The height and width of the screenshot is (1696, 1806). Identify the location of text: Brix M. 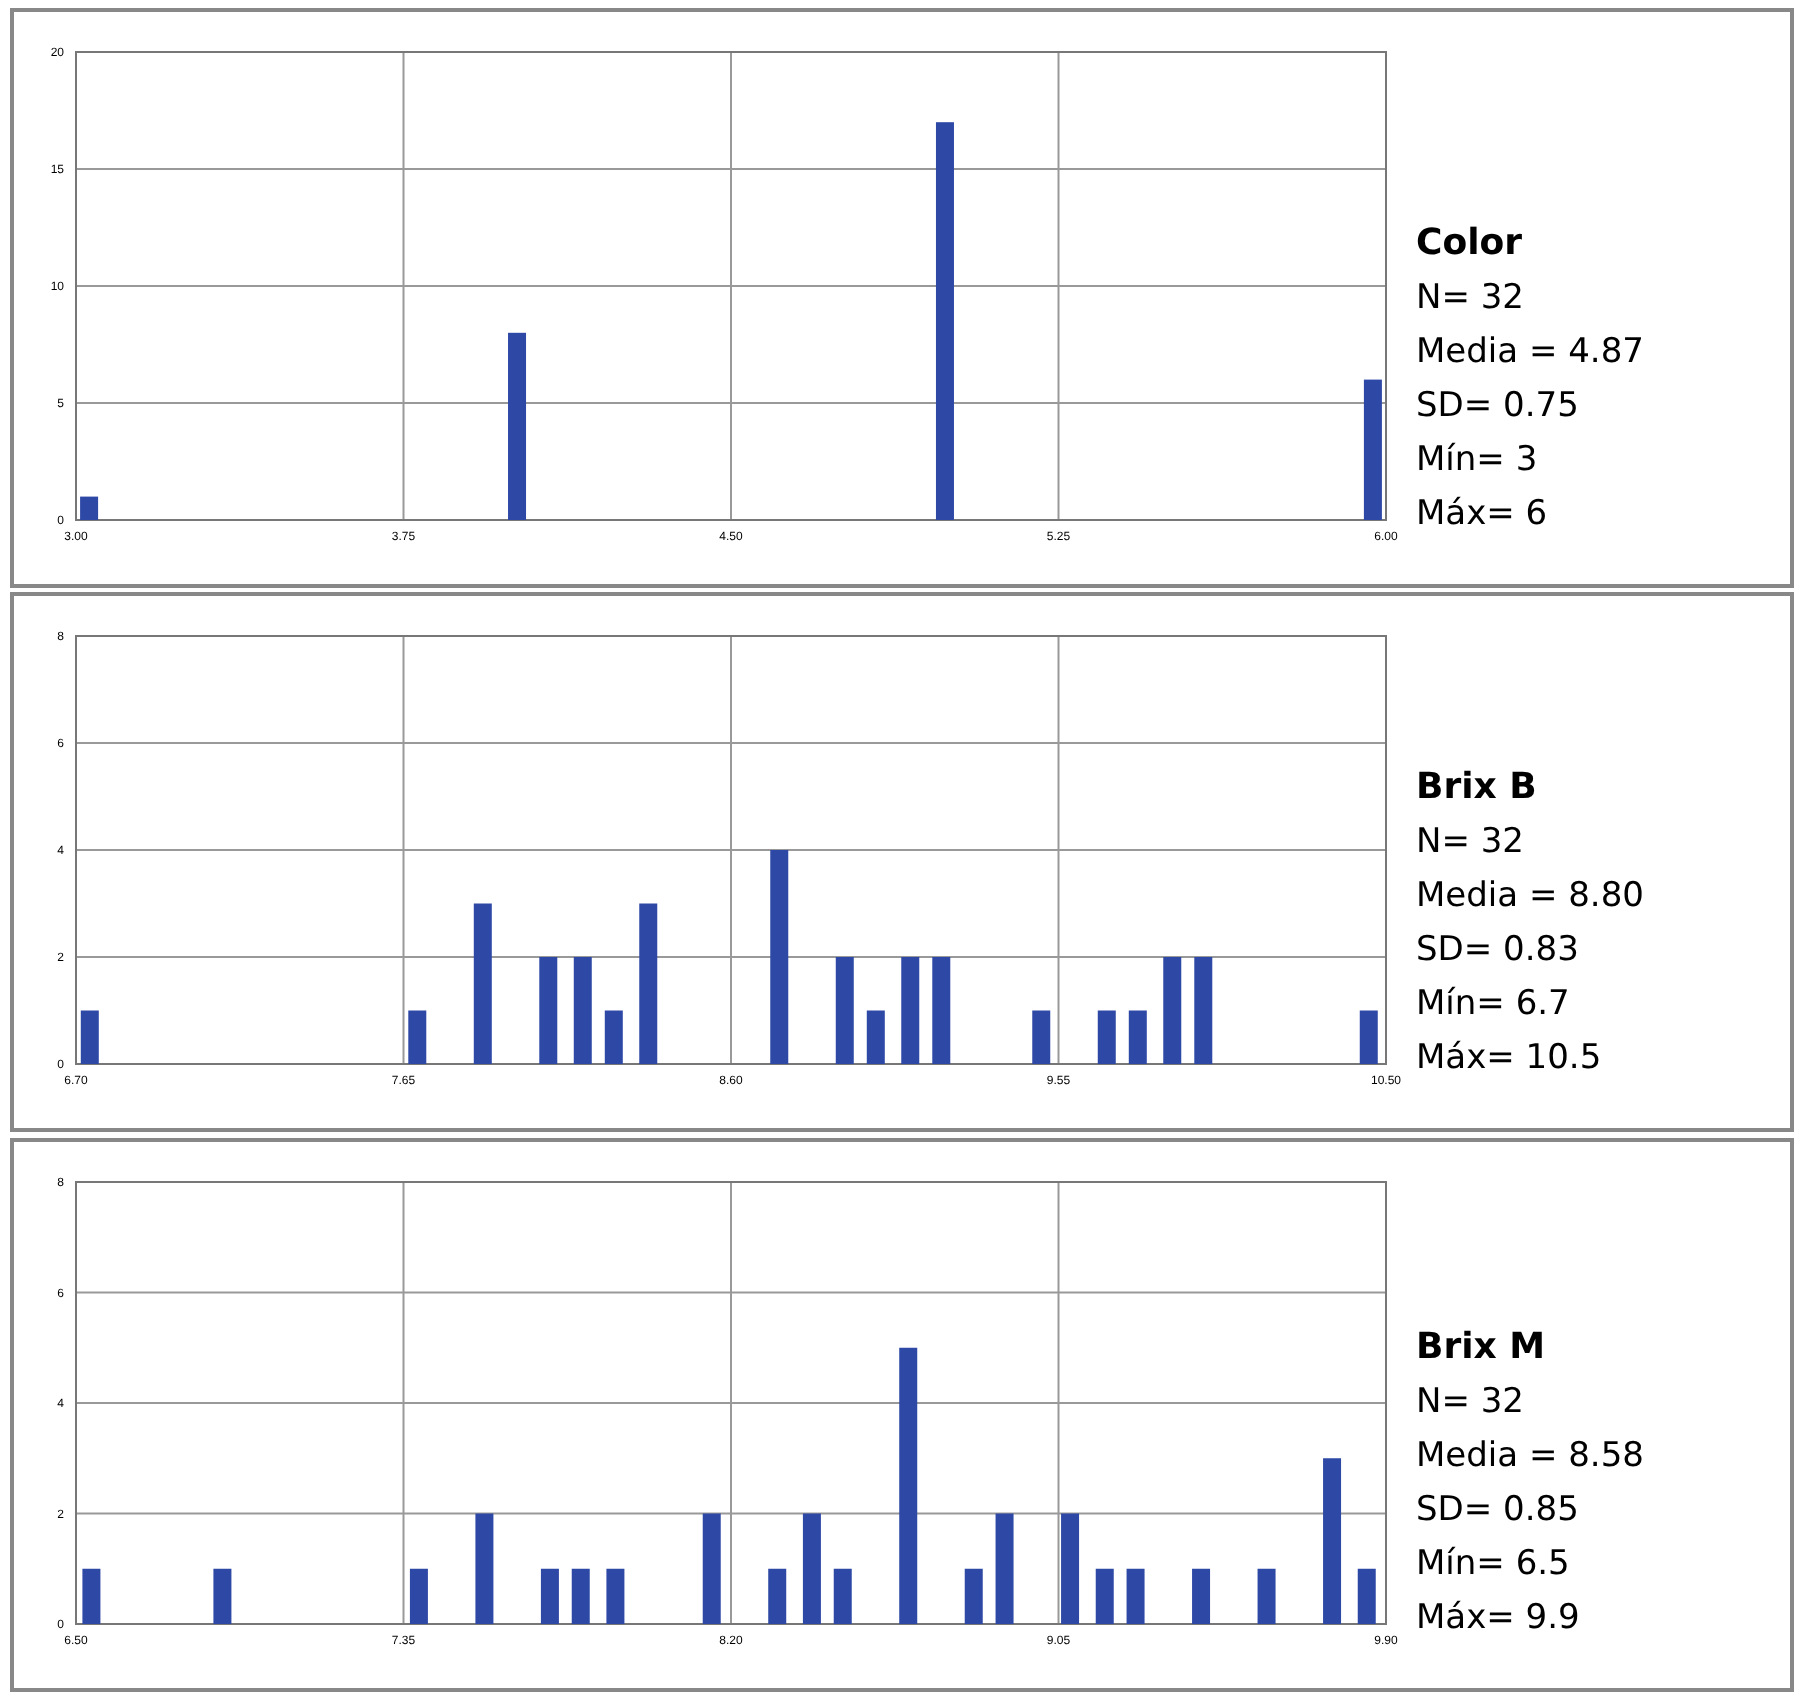
(1481, 1347).